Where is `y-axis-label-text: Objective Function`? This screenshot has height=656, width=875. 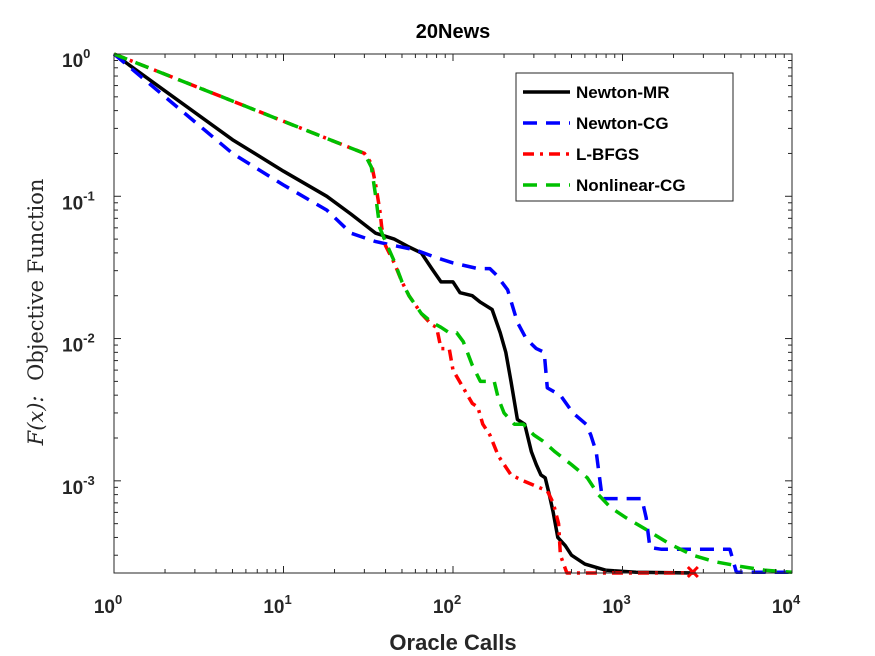 y-axis-label-text: Objective Function is located at coordinates (36, 280).